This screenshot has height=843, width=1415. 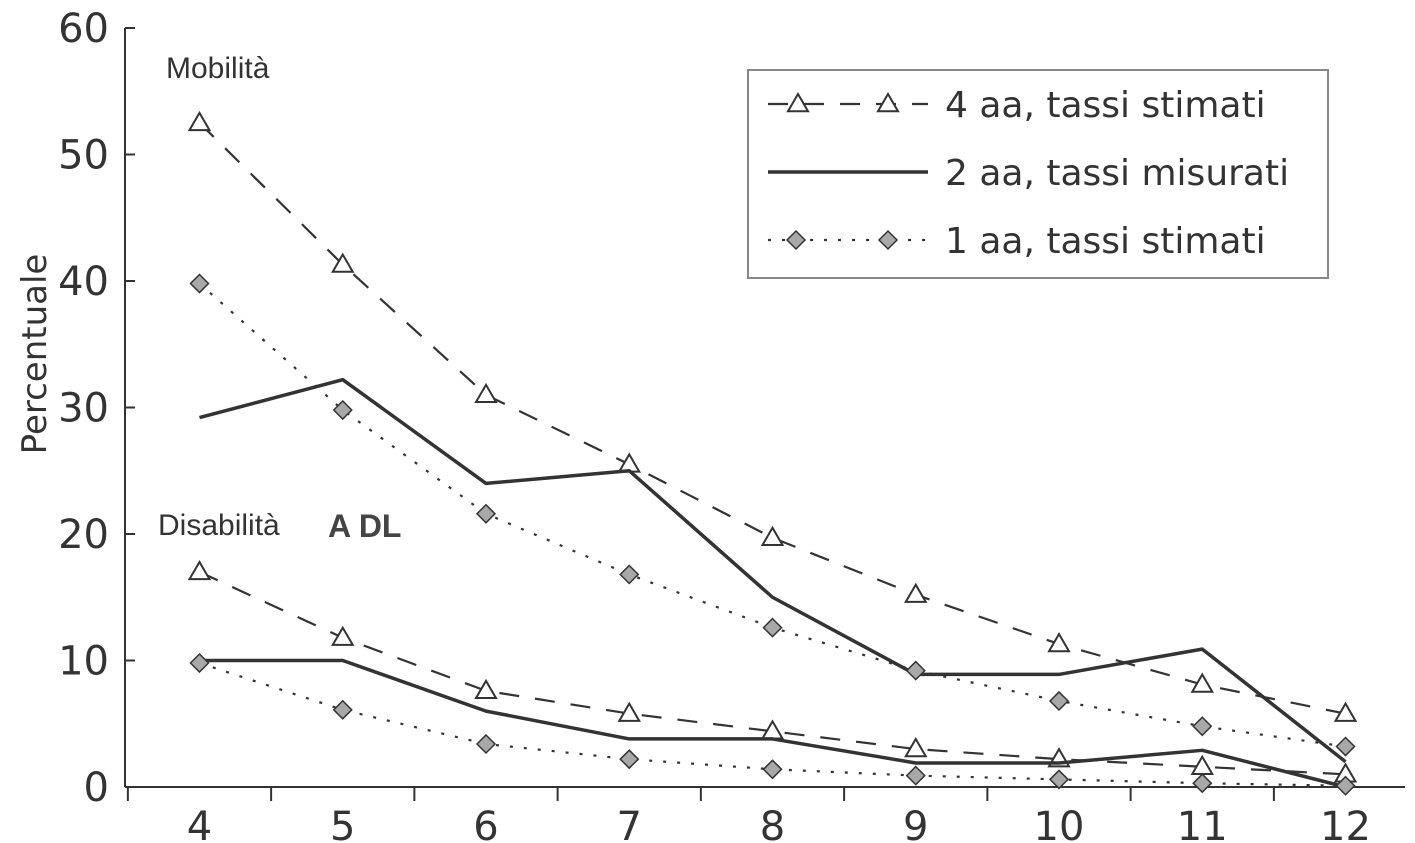 What do you see at coordinates (83, 535) in the screenshot?
I see `y-tick-label: 20` at bounding box center [83, 535].